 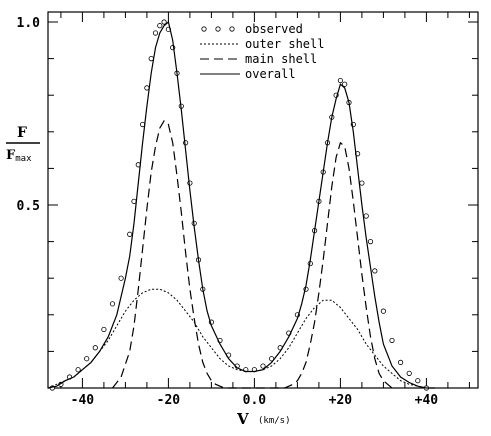 I want to click on y-tick-label: 0.5, so click(x=28, y=206).